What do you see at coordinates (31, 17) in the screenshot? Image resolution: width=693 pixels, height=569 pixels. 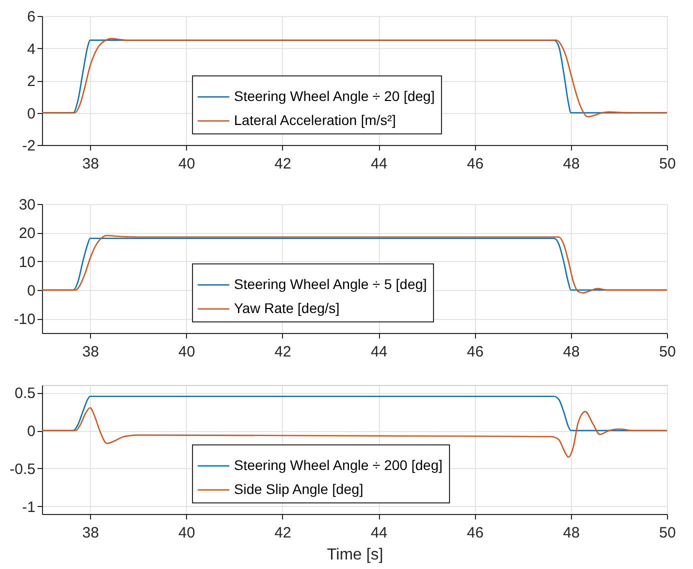 I see `y-tick-label: 6` at bounding box center [31, 17].